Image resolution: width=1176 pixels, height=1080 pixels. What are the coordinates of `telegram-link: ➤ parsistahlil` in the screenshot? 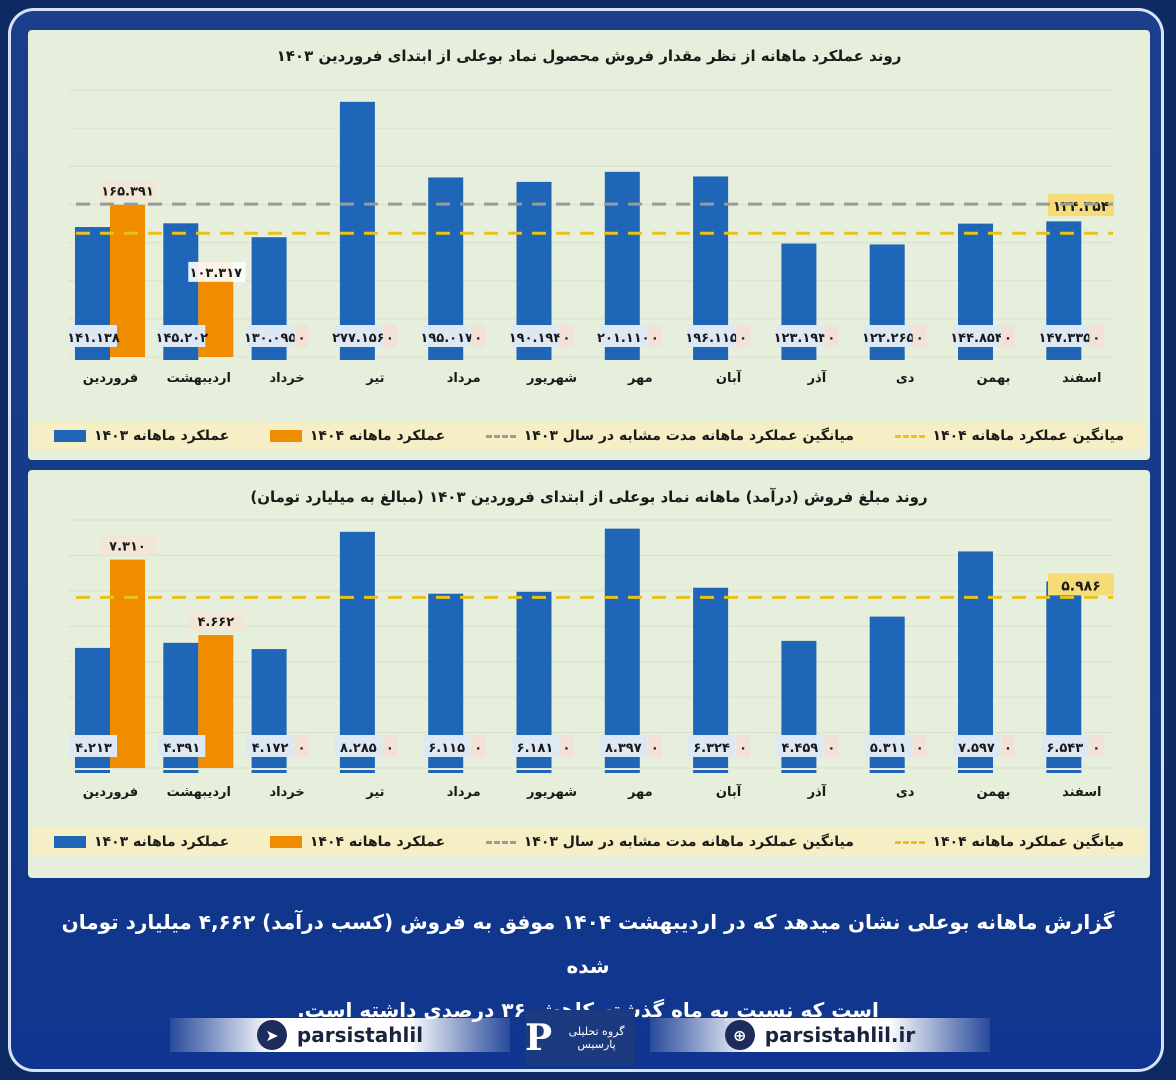 It's located at (340, 1035).